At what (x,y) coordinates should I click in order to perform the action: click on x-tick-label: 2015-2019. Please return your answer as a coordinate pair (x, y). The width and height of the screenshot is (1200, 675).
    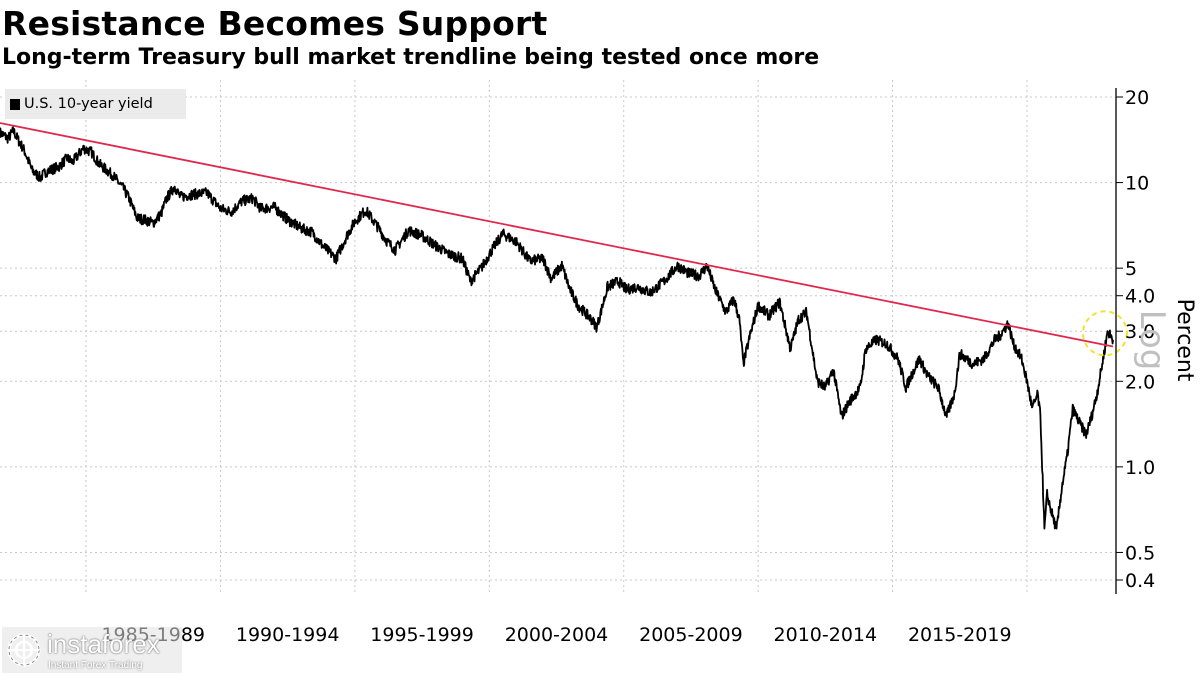
    Looking at the image, I should click on (960, 635).